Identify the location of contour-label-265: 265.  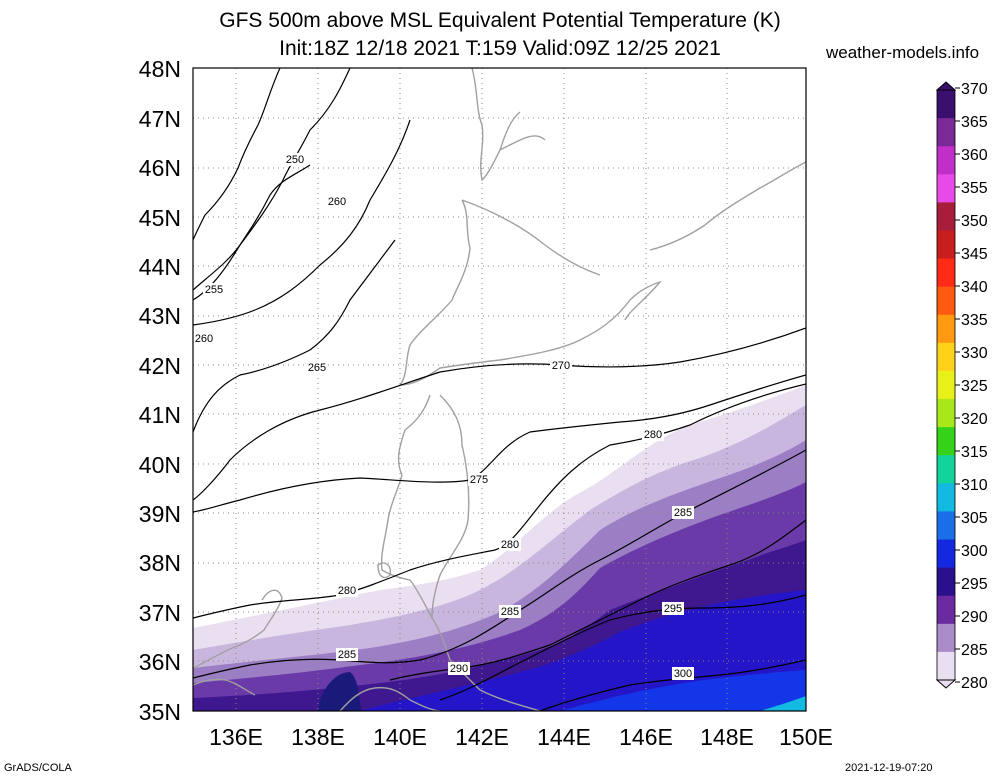
(317, 367).